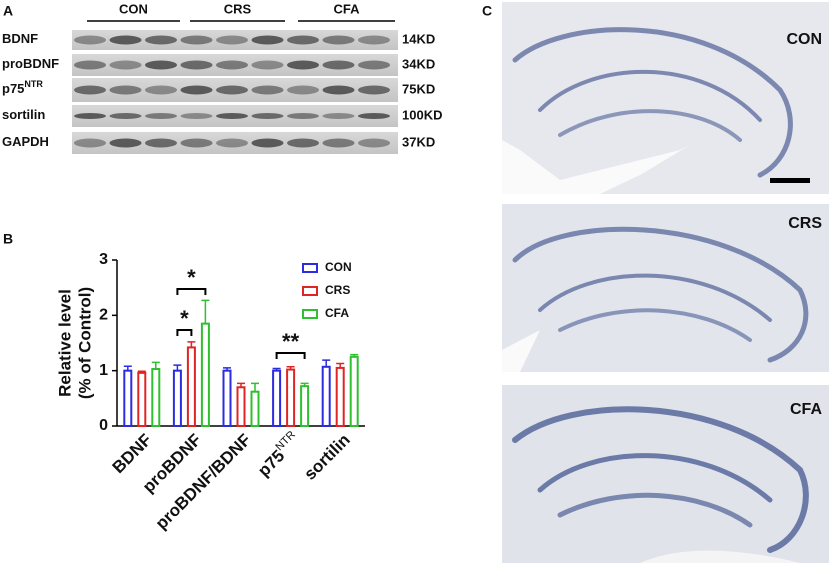 This screenshot has height=568, width=829. What do you see at coordinates (203, 482) in the screenshot?
I see `x-tick-text: proBDNF/BDNF` at bounding box center [203, 482].